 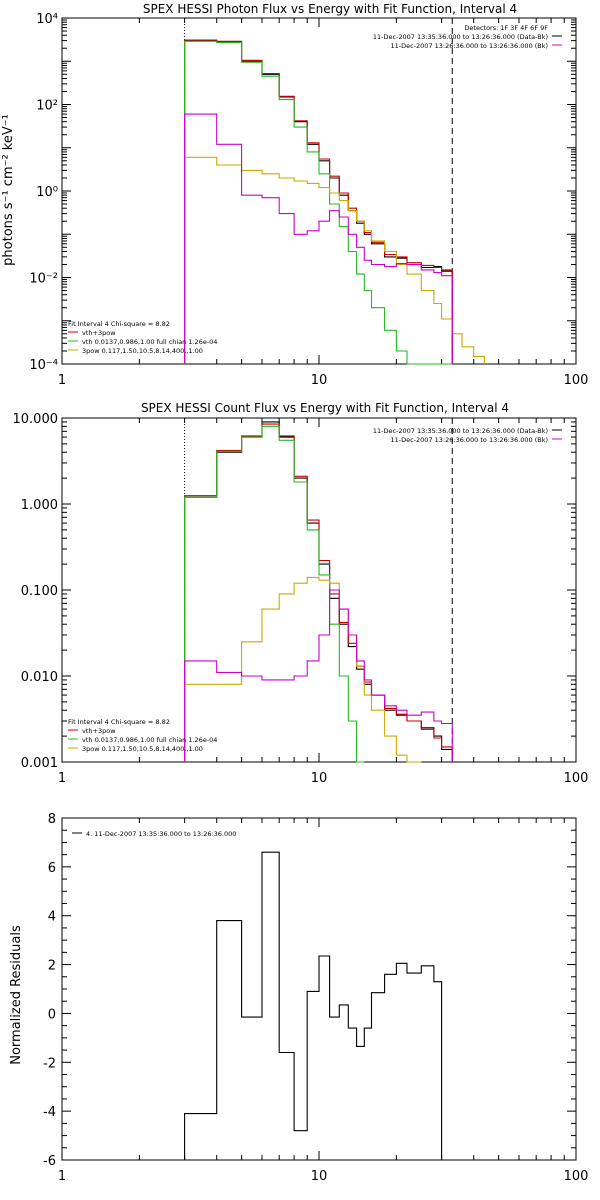 What do you see at coordinates (47, 19) in the screenshot?
I see `y-tick-label: 10⁴` at bounding box center [47, 19].